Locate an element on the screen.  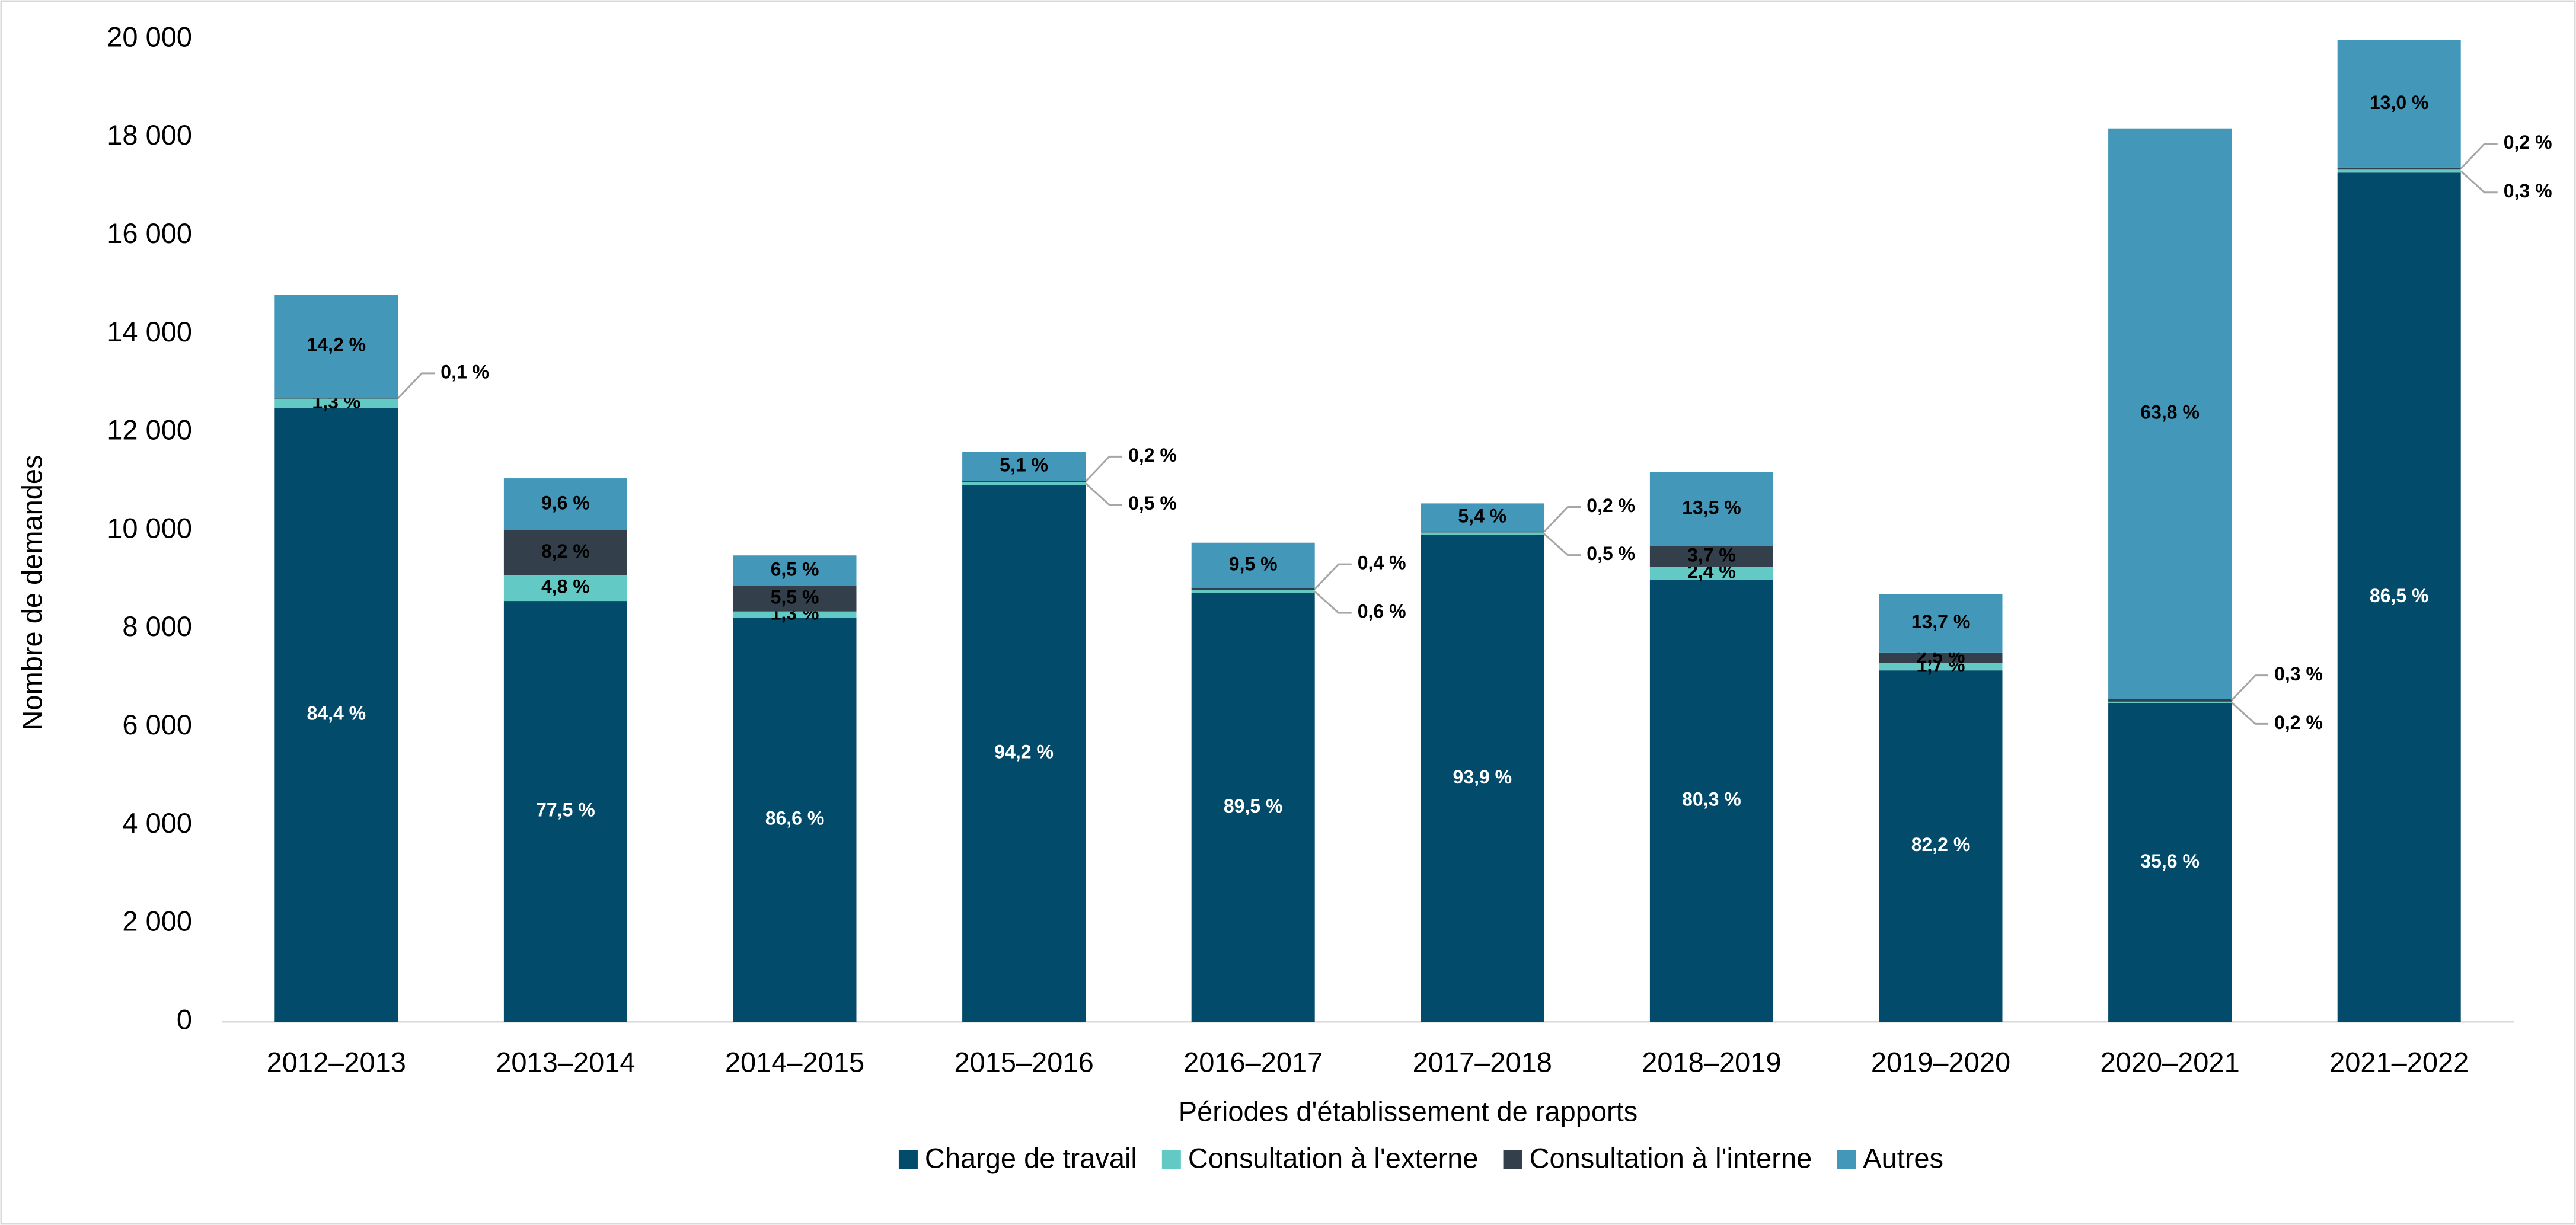
data-label: 89,5 % is located at coordinates (1253, 806).